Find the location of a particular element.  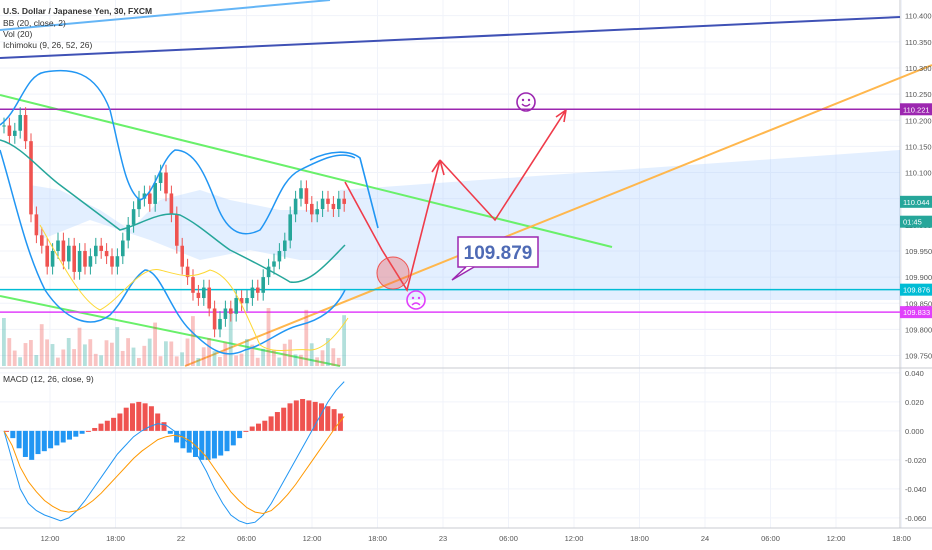

price-axis-tick-label: 109.900 is located at coordinates (918, 277).